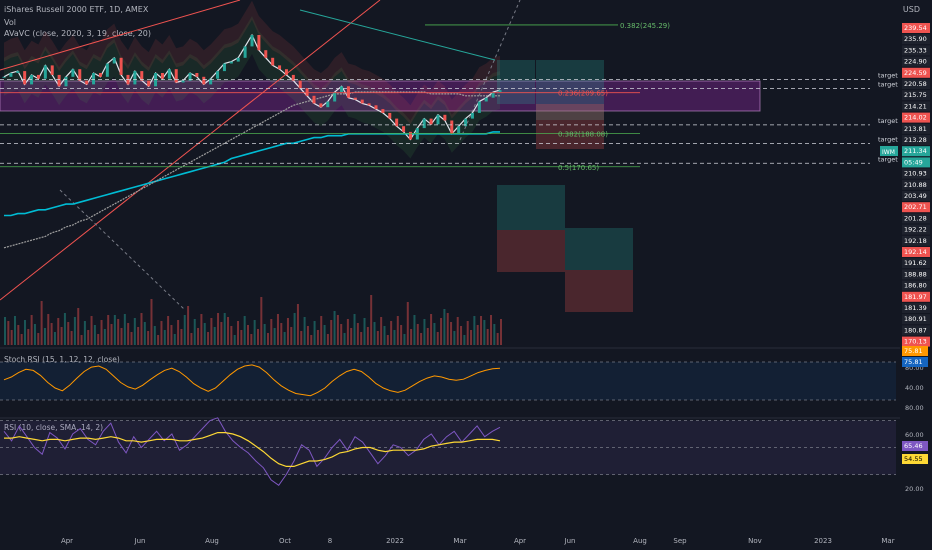 This screenshot has height=550, width=932. Describe the element at coordinates (915, 174) in the screenshot. I see `price-axis-label: 210.93` at that location.